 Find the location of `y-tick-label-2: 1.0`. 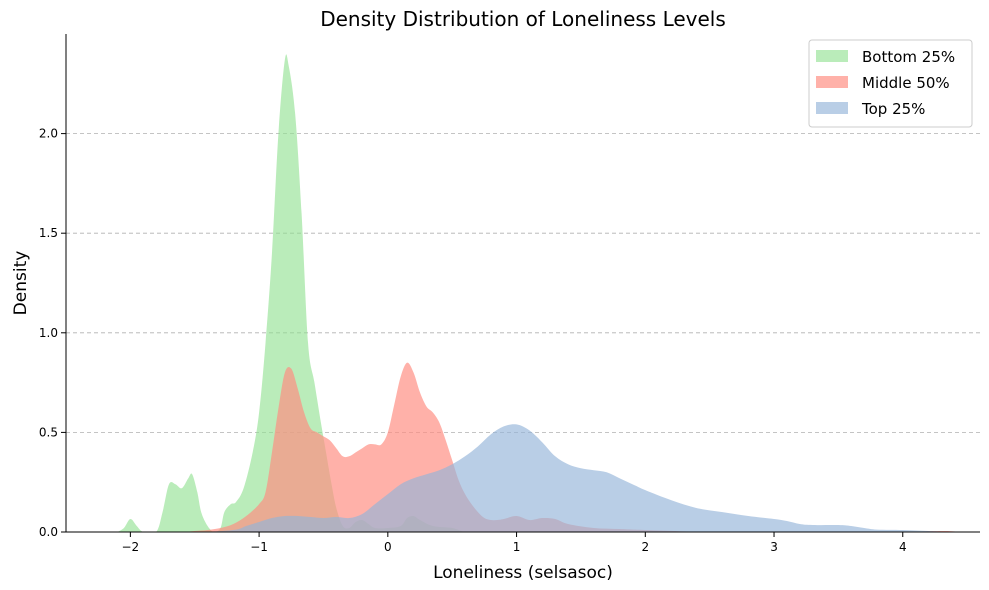

y-tick-label-2: 1.0 is located at coordinates (48, 333).